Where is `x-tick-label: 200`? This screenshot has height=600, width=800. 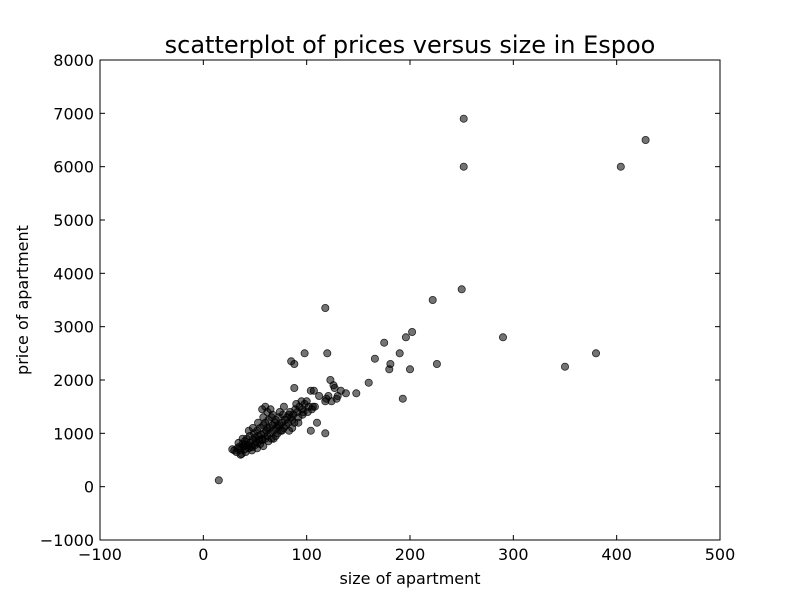
x-tick-label: 200 is located at coordinates (410, 554).